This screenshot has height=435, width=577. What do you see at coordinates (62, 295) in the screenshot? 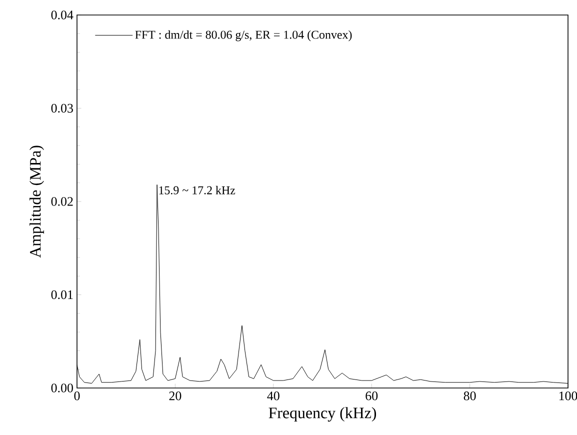
I see `y-tick-label: 0.01` at bounding box center [62, 295].